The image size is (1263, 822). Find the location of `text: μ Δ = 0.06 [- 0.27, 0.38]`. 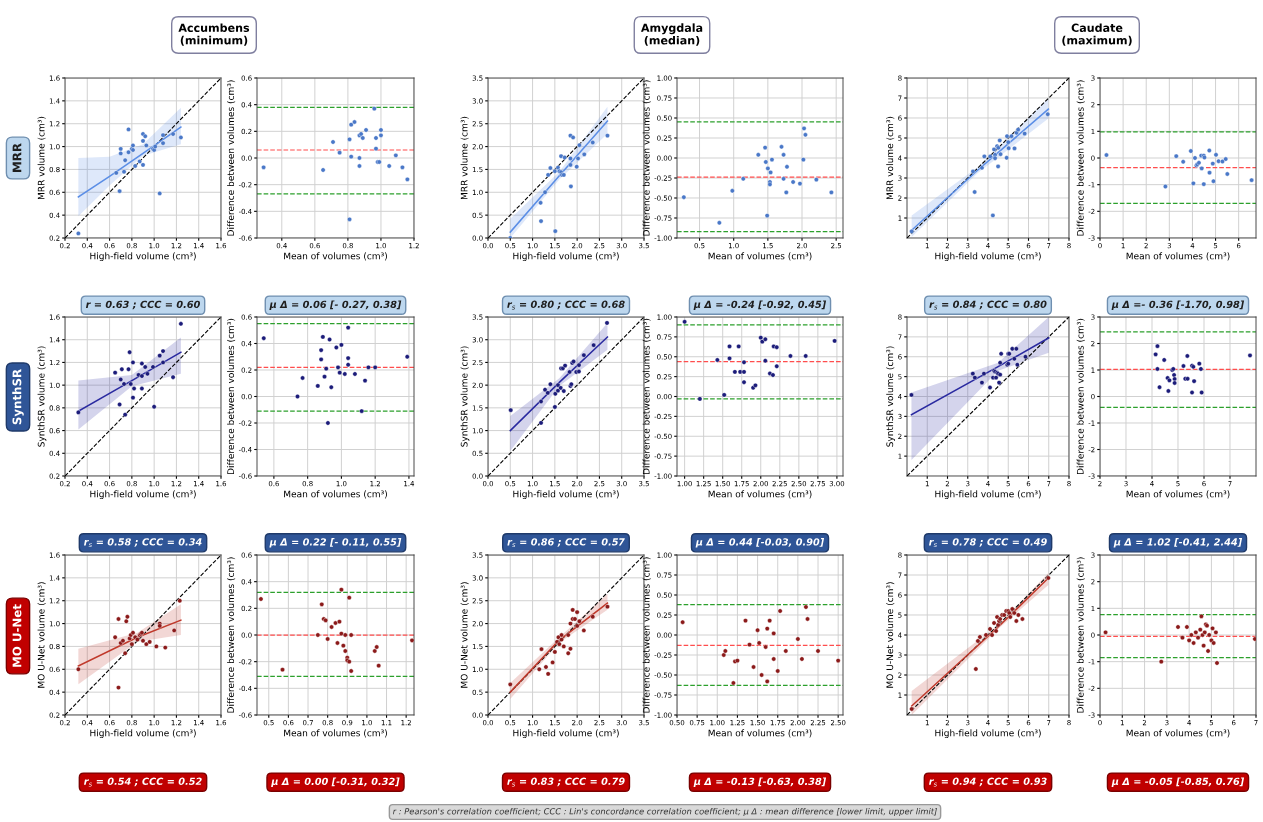

text: μ Δ = 0.06 [- 0.27, 0.38] is located at coordinates (335, 305).